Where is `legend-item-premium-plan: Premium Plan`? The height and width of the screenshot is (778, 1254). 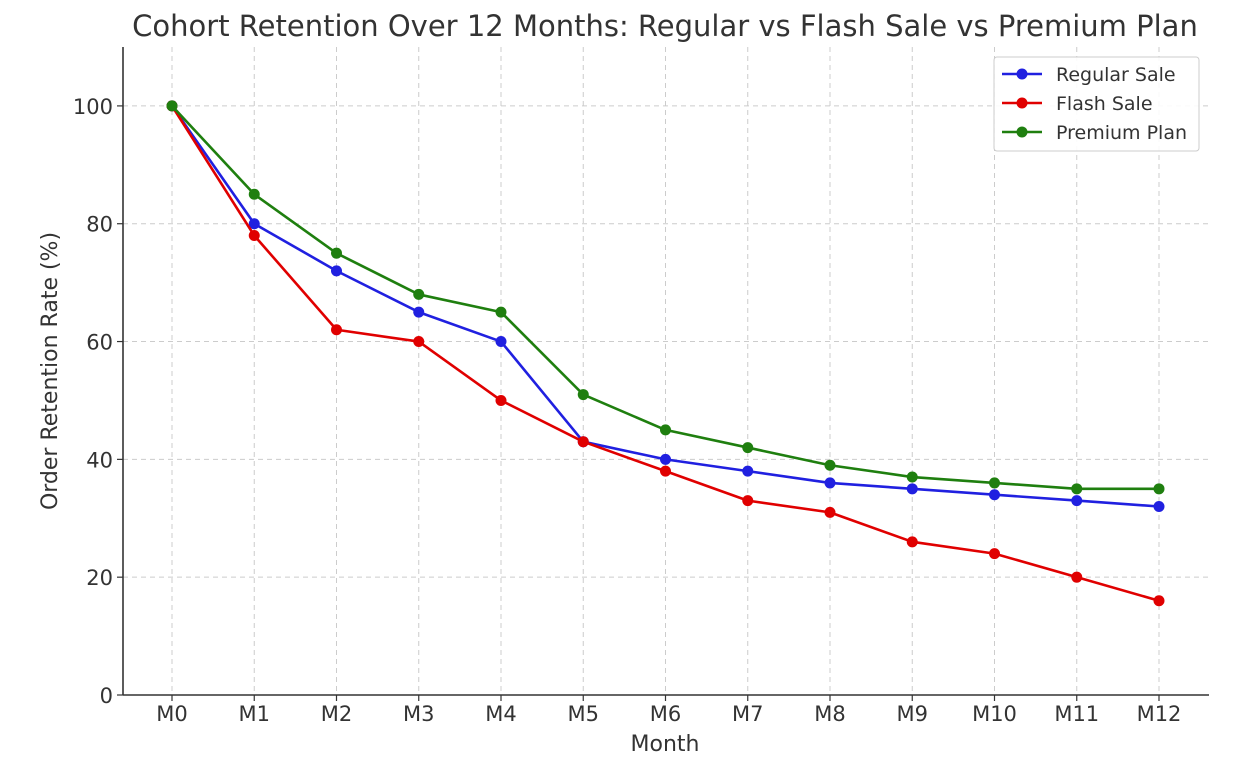 legend-item-premium-plan: Premium Plan is located at coordinates (1094, 133).